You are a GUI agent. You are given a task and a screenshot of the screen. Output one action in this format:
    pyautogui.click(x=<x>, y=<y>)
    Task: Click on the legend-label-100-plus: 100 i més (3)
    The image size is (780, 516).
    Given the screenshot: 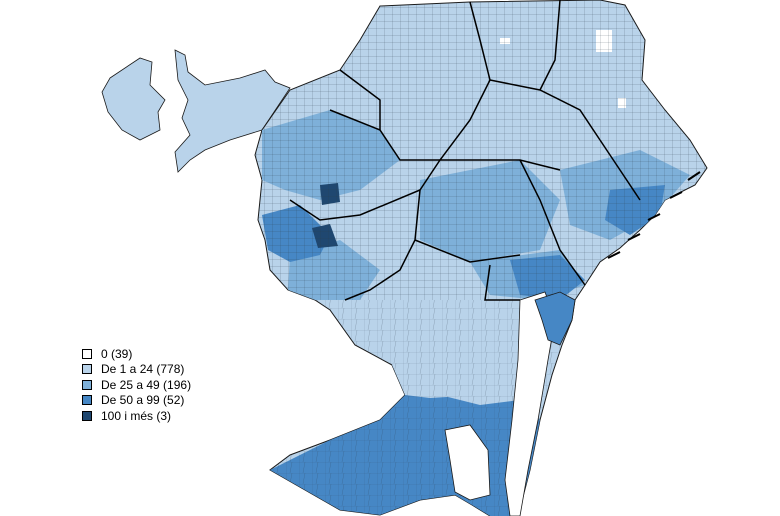 What is the action you would take?
    pyautogui.click(x=136, y=415)
    